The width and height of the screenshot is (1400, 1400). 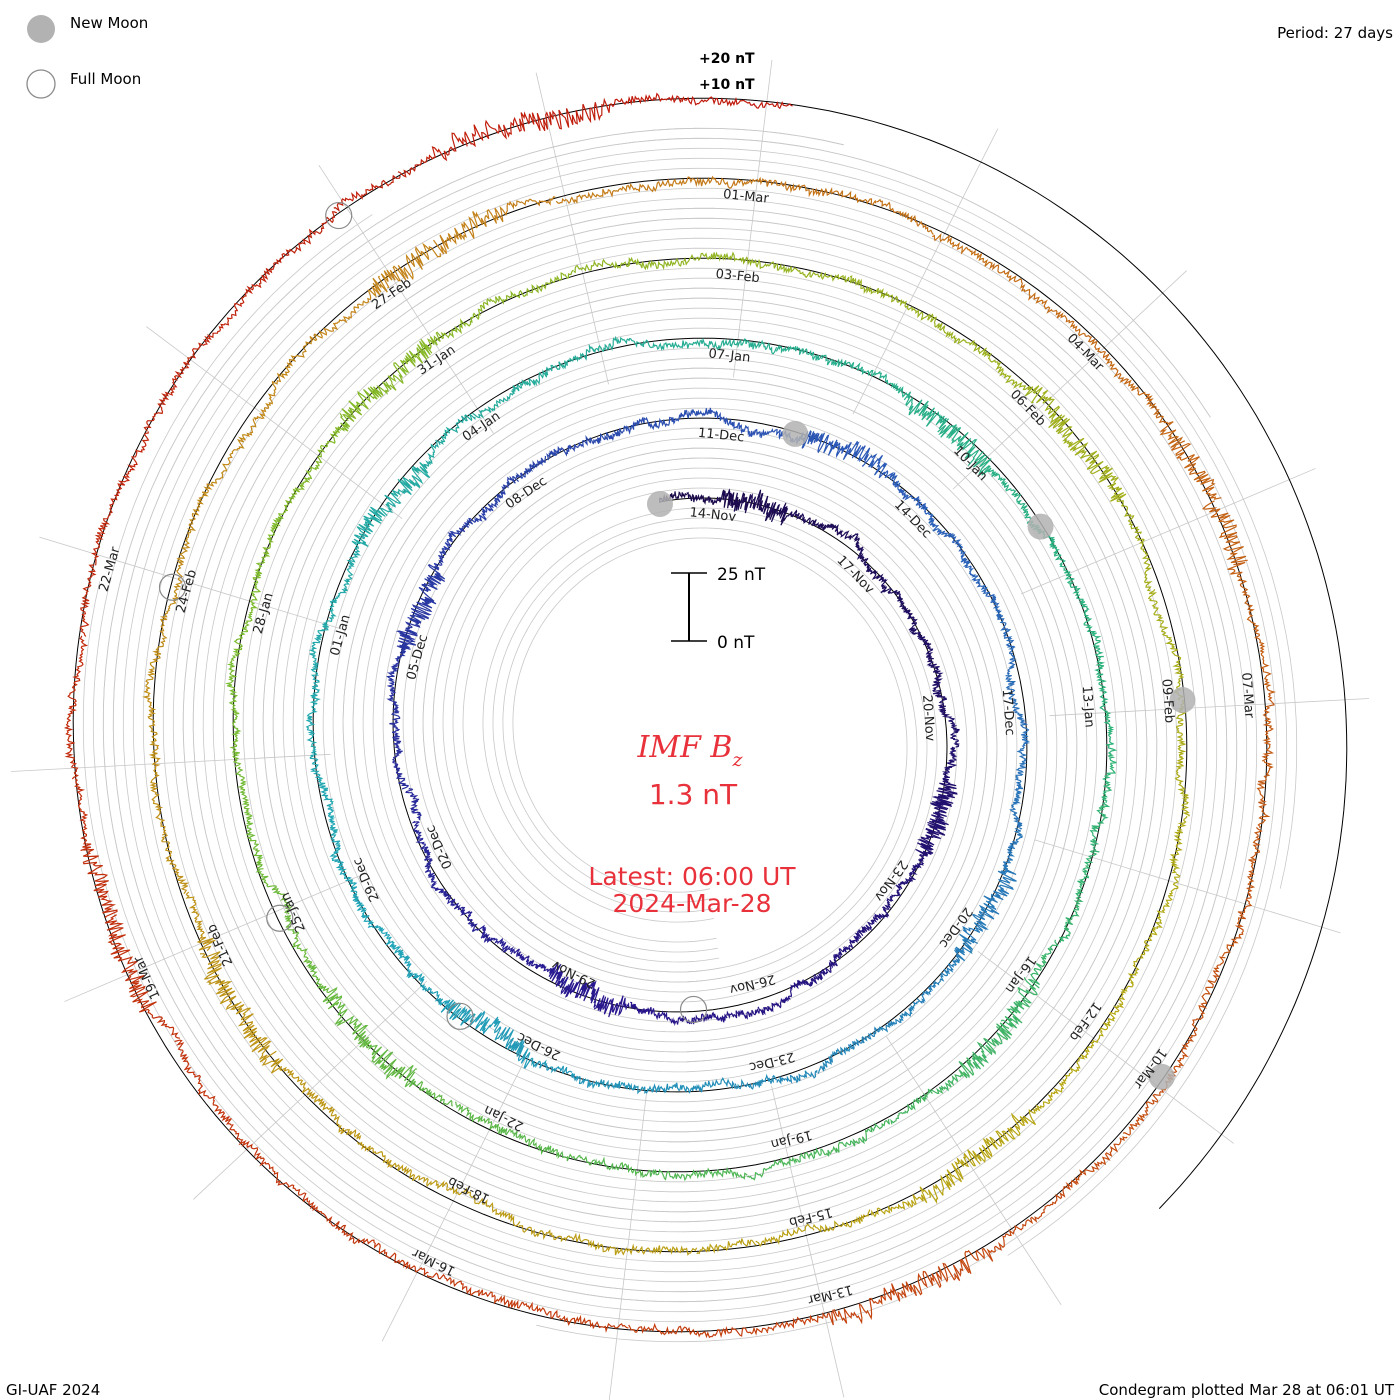 I want to click on date-label: 07-Jan, so click(x=729, y=355).